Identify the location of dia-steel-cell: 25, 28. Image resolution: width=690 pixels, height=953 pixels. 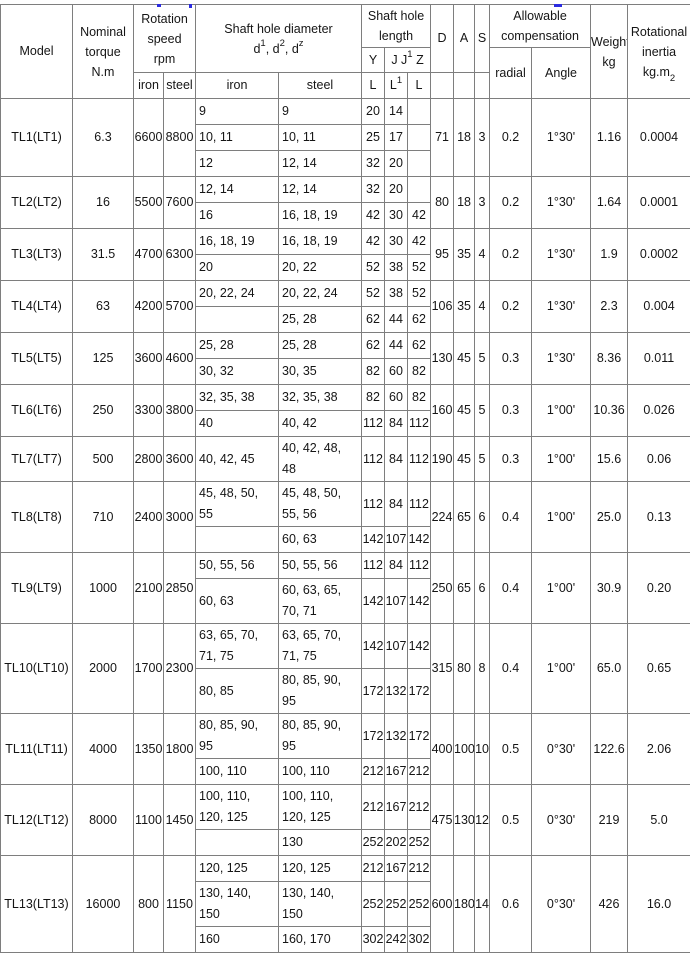
(320, 320).